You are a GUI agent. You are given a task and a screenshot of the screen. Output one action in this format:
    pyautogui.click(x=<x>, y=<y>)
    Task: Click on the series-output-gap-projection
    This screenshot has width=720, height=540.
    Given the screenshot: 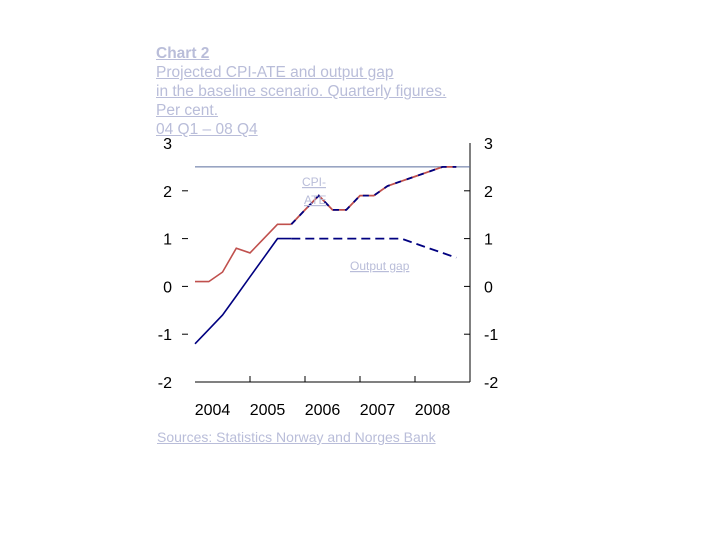 What is the action you would take?
    pyautogui.click(x=374, y=248)
    